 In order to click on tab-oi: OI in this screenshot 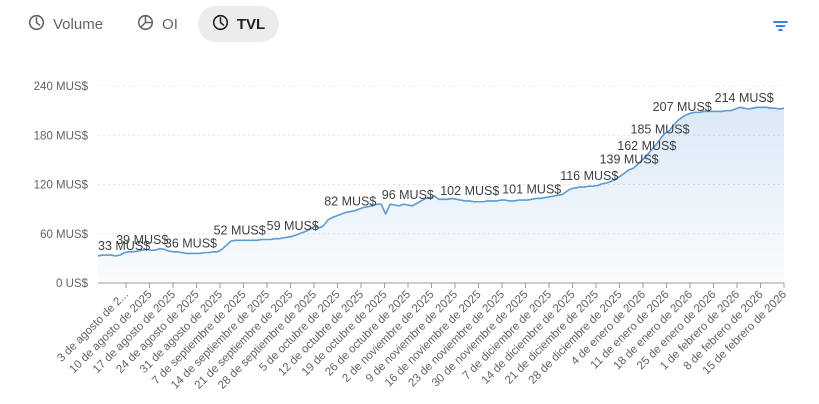, I will do `click(157, 24)`.